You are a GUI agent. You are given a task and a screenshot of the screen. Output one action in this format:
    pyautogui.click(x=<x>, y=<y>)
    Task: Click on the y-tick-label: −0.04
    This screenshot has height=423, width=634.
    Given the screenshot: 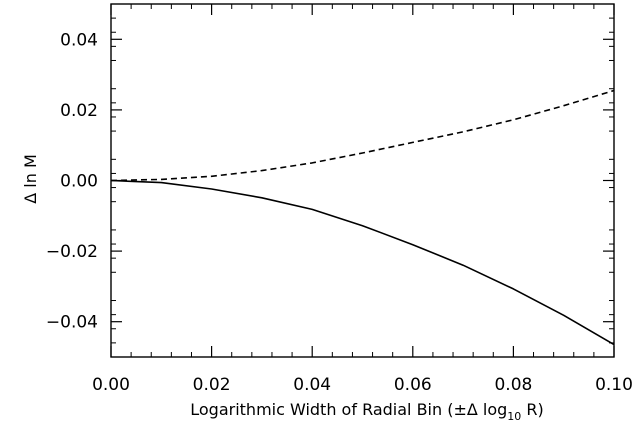 What is the action you would take?
    pyautogui.click(x=72, y=323)
    